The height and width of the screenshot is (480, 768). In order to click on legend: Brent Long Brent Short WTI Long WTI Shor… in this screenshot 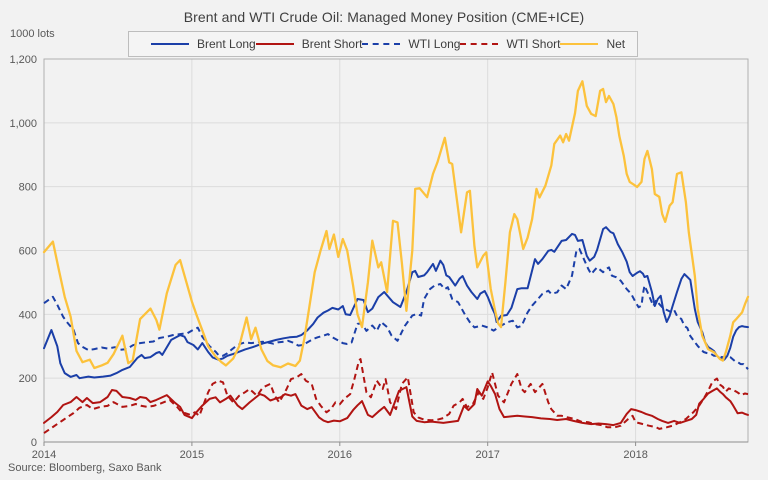, I will do `click(383, 44)`.